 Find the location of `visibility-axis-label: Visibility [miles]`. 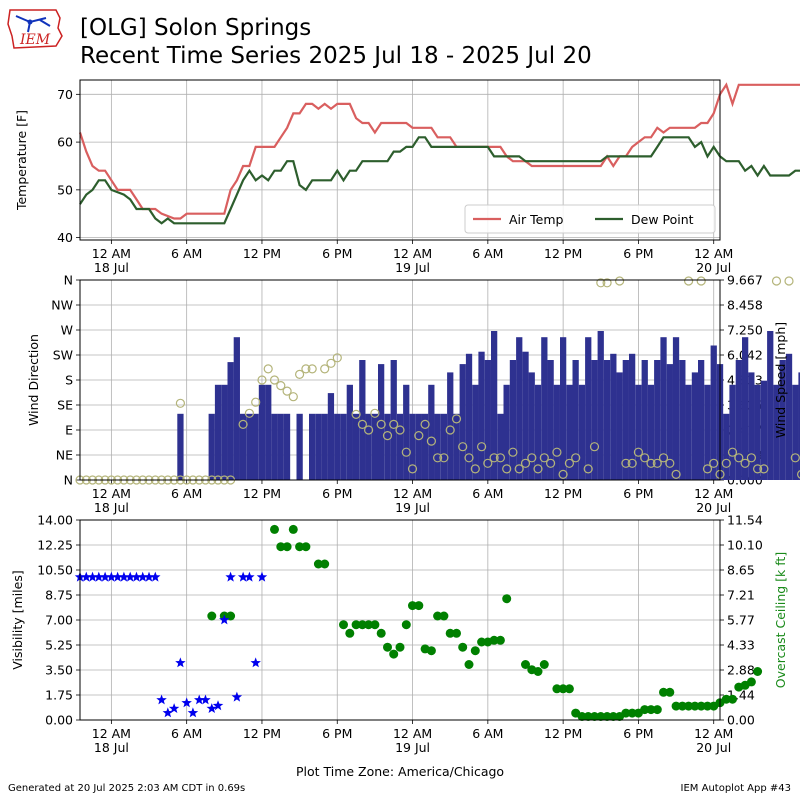

visibility-axis-label: Visibility [miles] is located at coordinates (17, 619).